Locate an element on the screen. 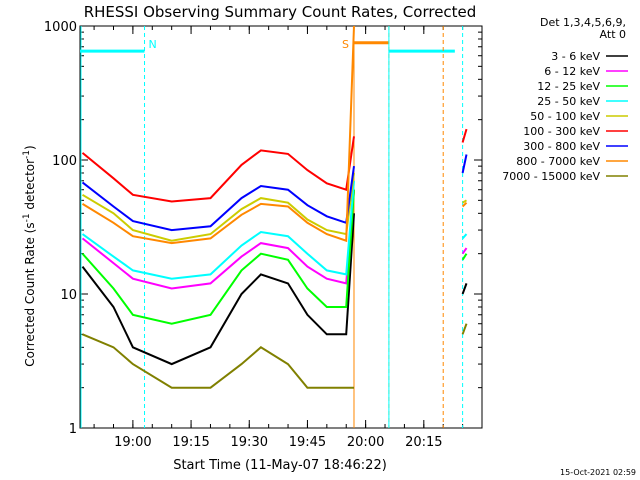 The height and width of the screenshot is (480, 640). x-tick-label: 19:30 is located at coordinates (249, 442).